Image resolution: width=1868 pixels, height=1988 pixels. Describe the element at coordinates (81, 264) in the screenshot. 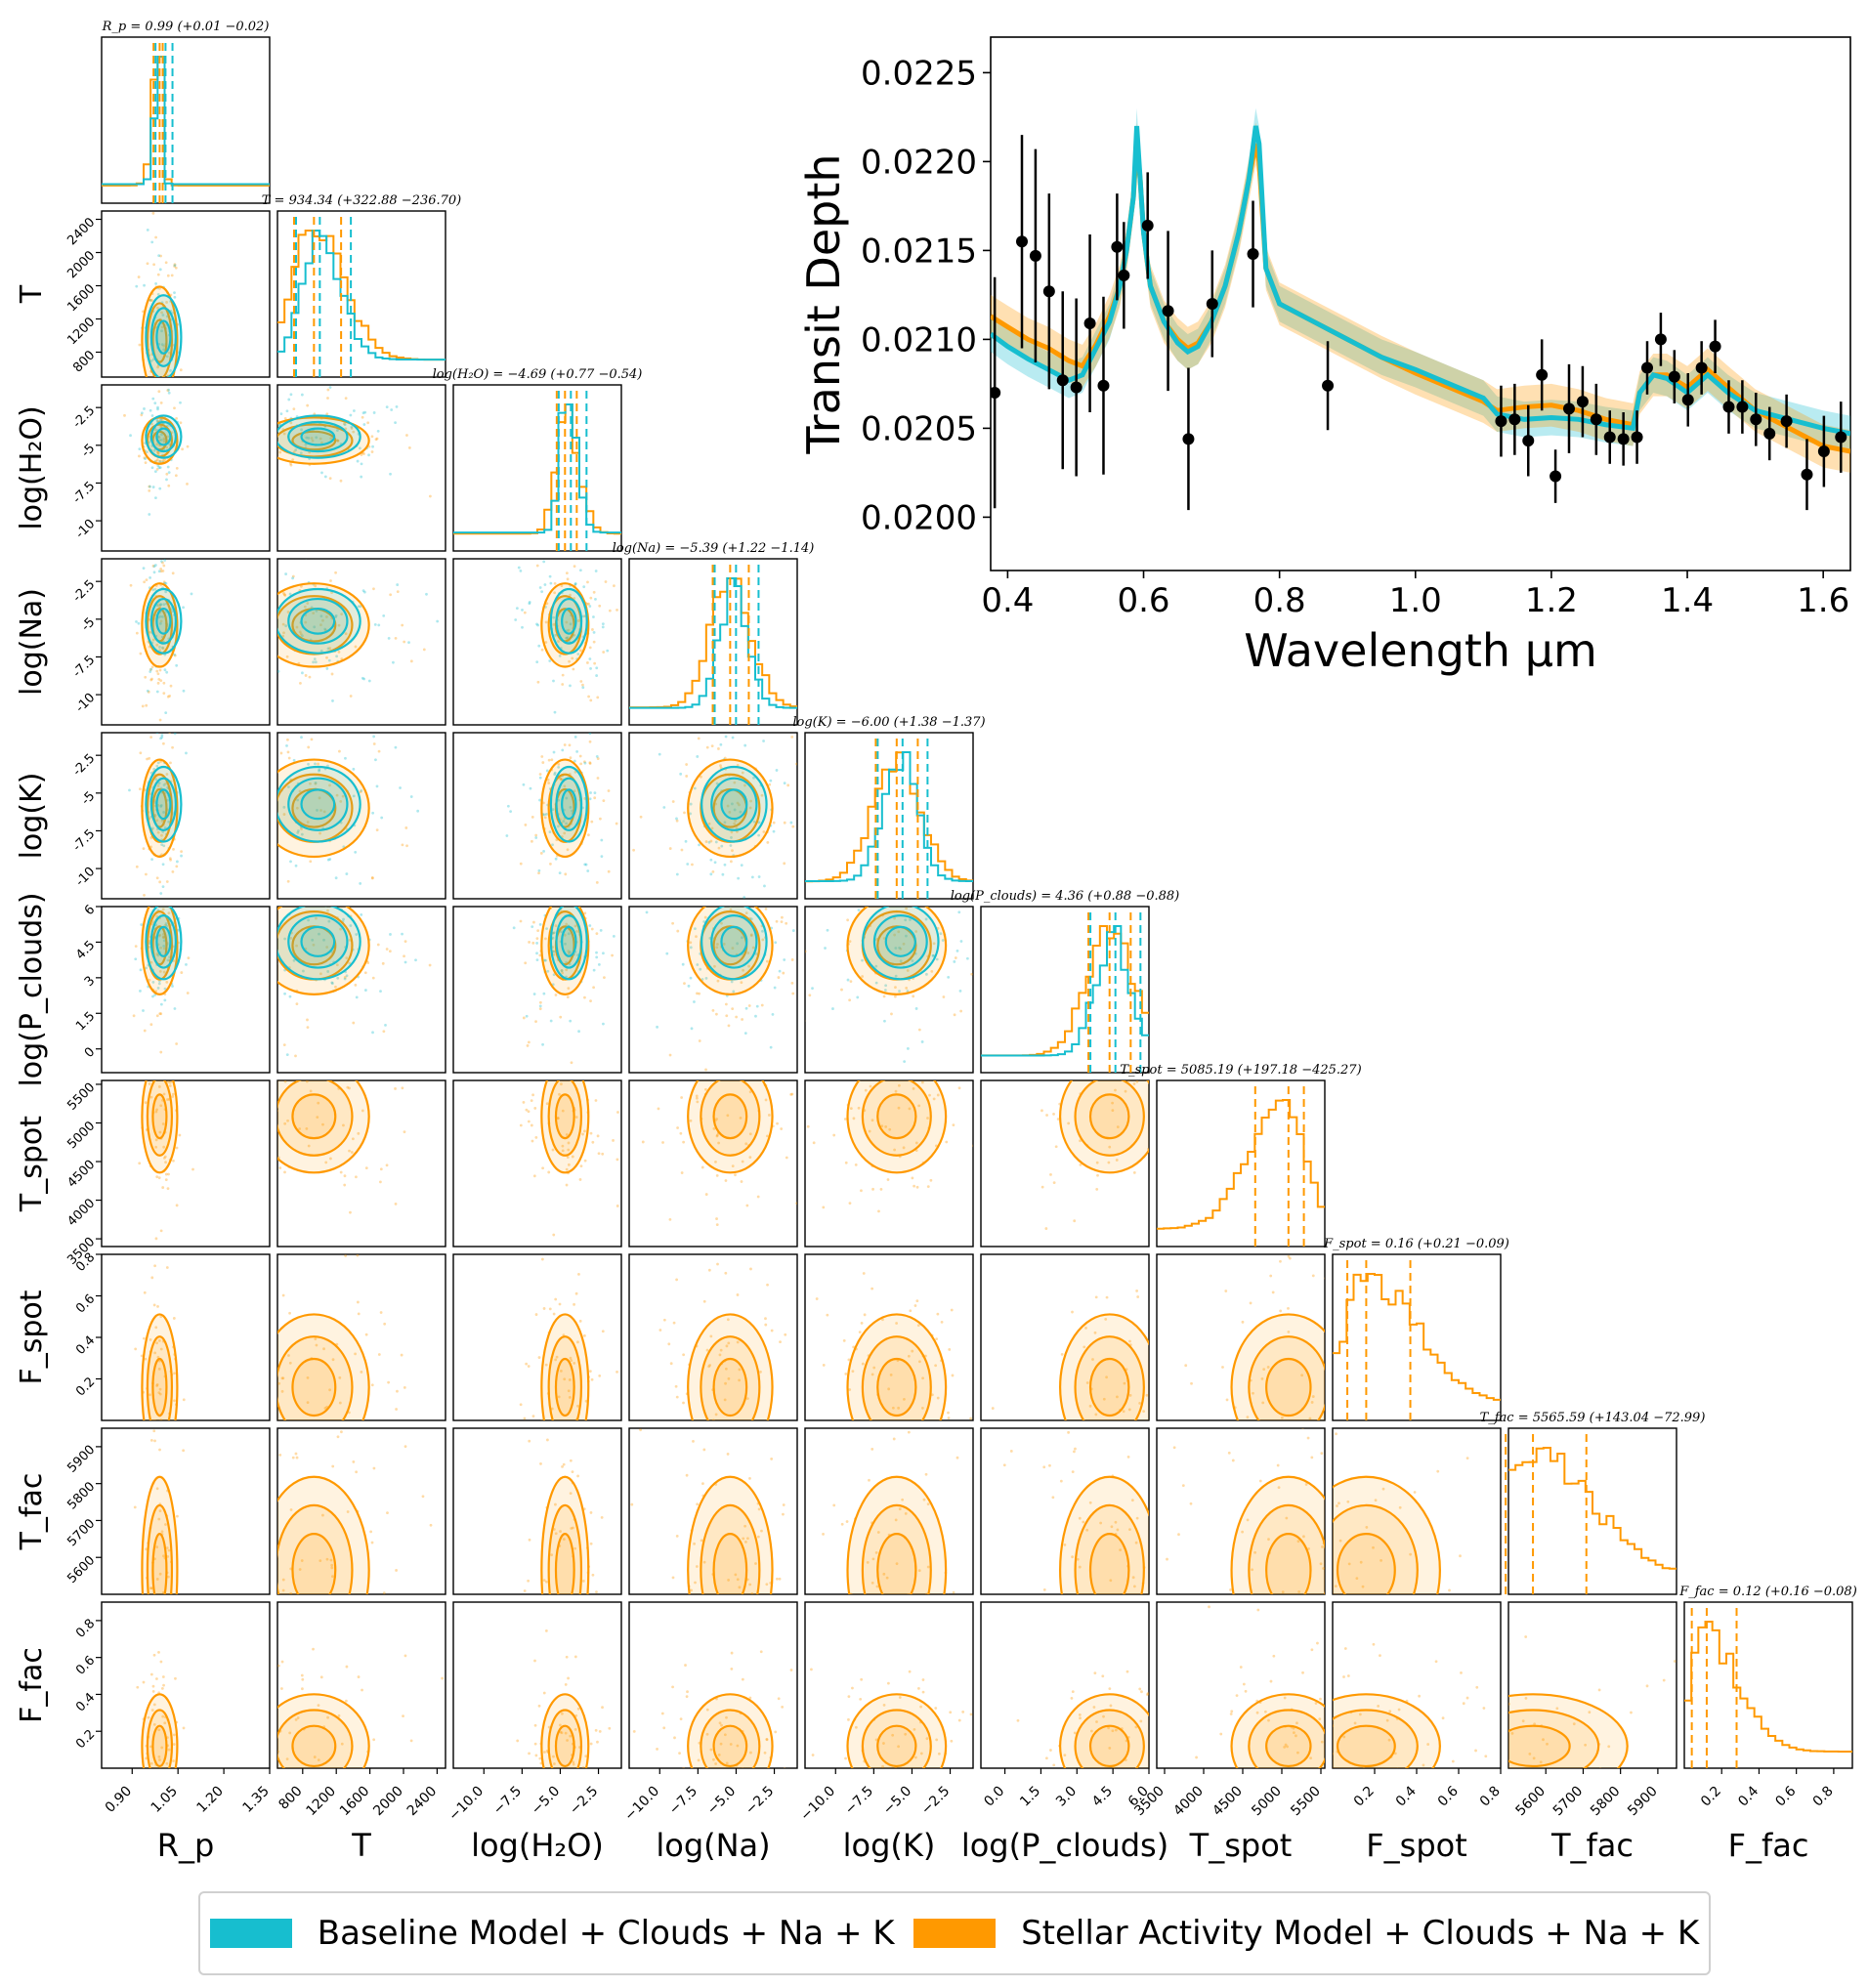

I see `y-tick-label: 2000` at that location.